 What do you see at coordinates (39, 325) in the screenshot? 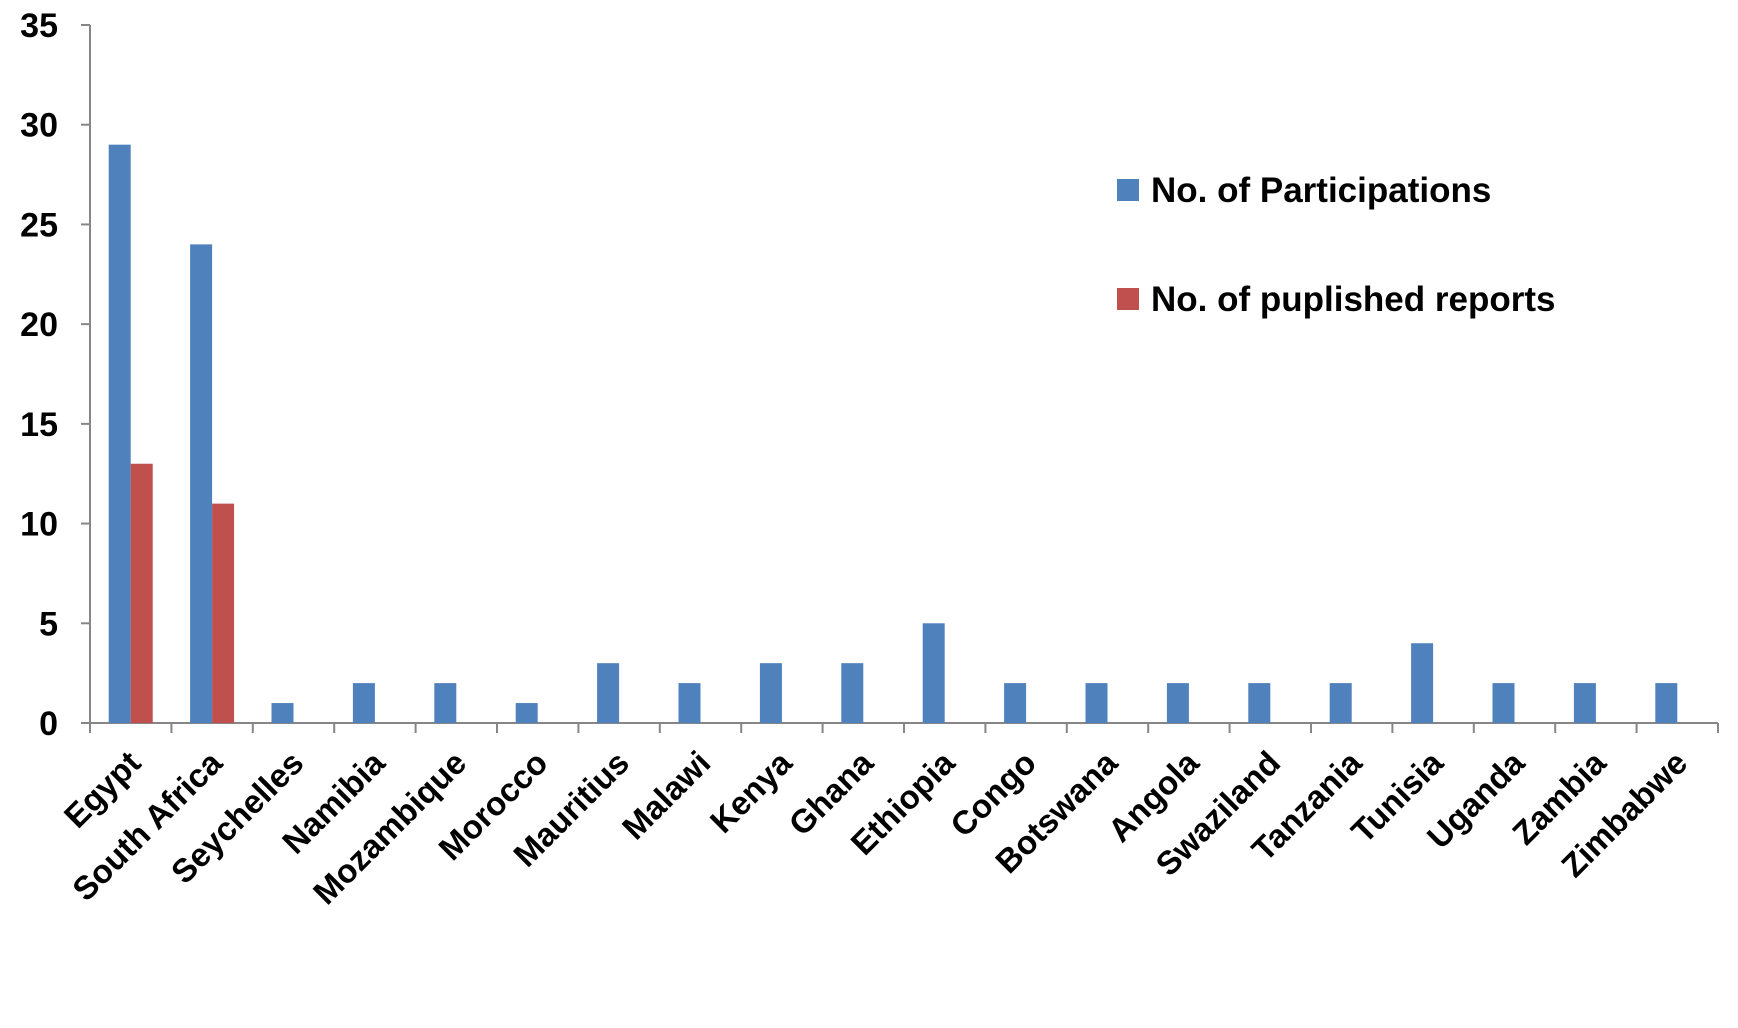
I see `y-tick-label: 20` at bounding box center [39, 325].